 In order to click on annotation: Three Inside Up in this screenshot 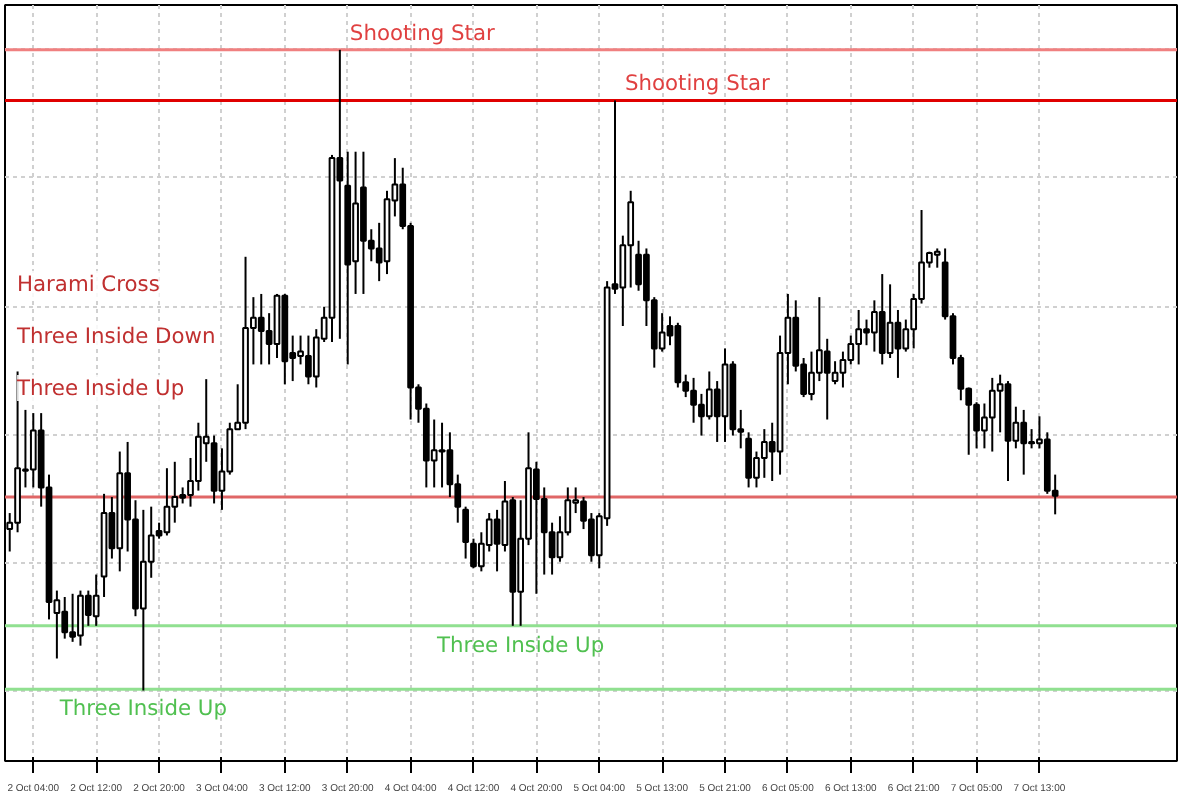, I will do `click(100, 388)`.